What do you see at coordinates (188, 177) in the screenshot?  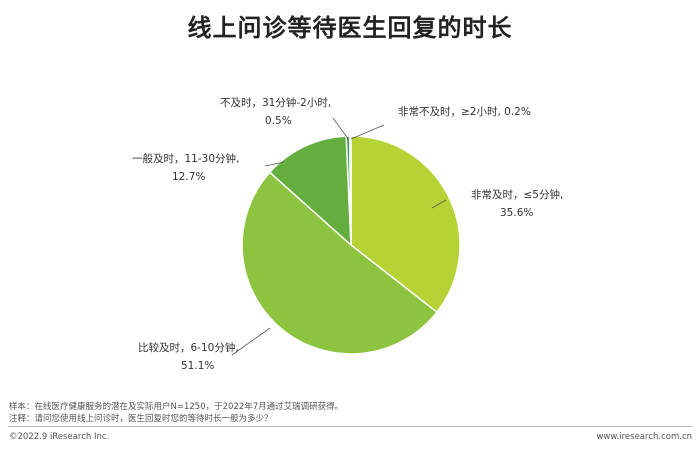 I see `slice-pct-average: 12.7%` at bounding box center [188, 177].